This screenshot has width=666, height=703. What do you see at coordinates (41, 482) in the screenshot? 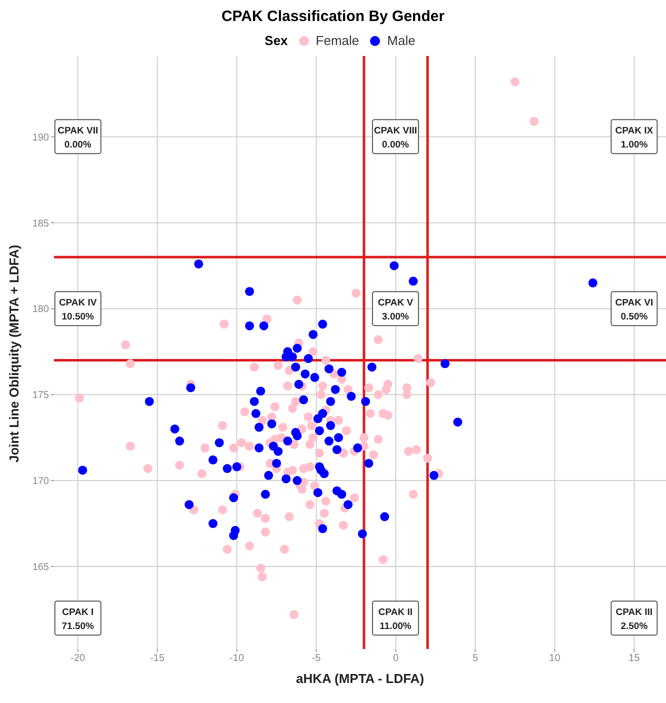
I see `y-tick-label: 170` at bounding box center [41, 482].